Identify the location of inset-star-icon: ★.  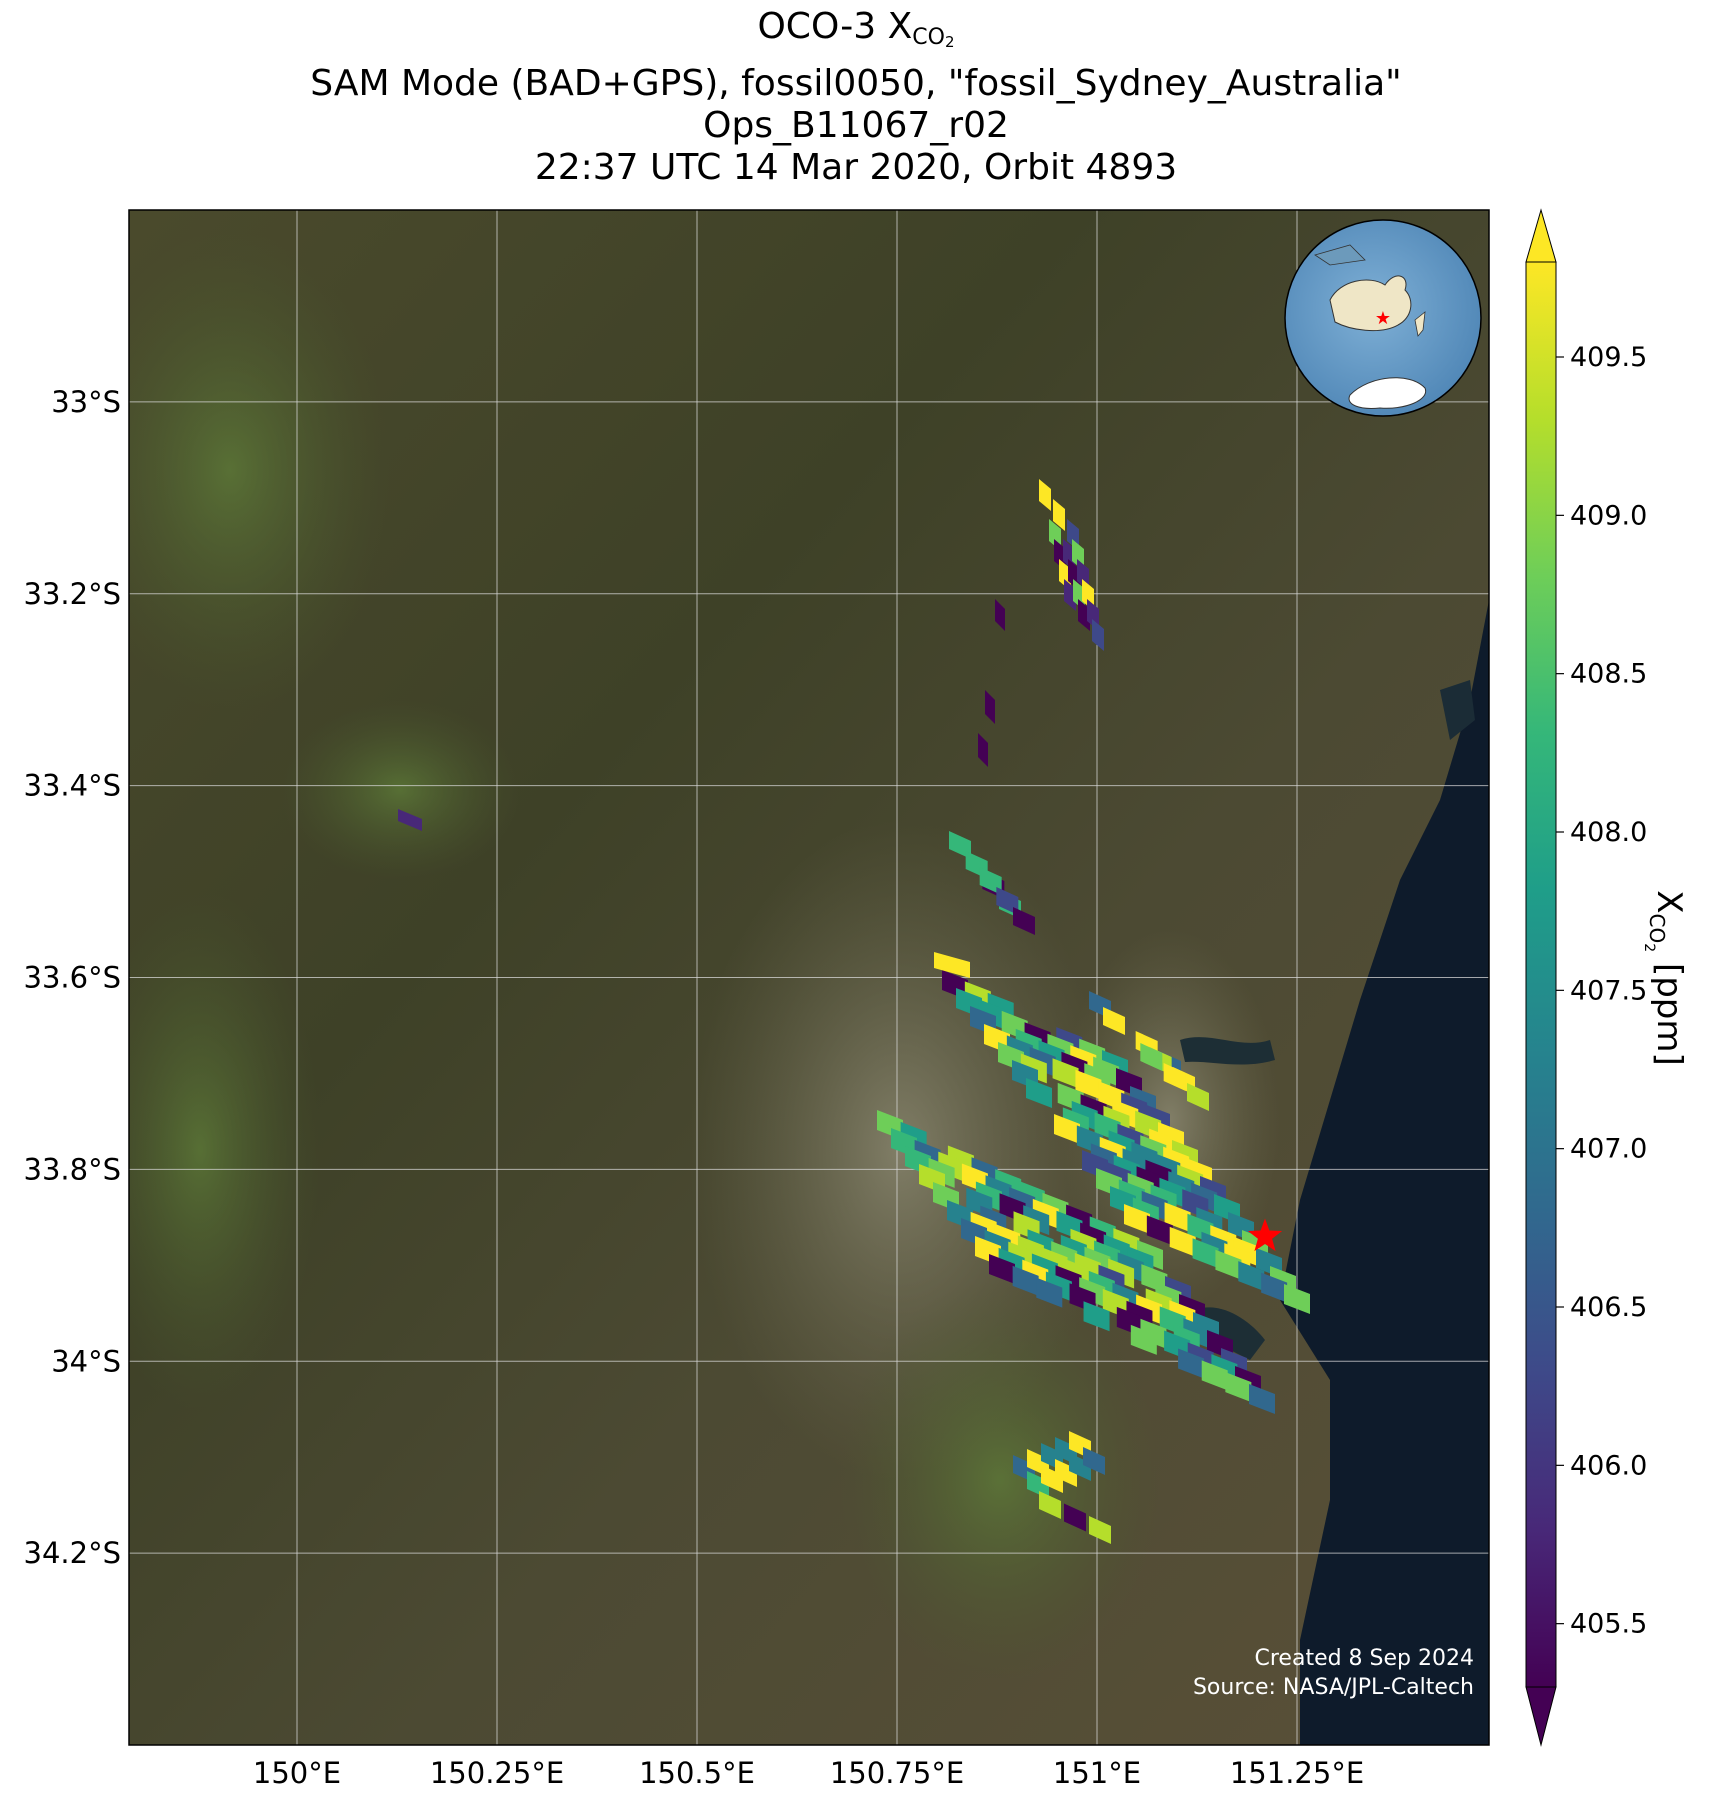
(1383, 318).